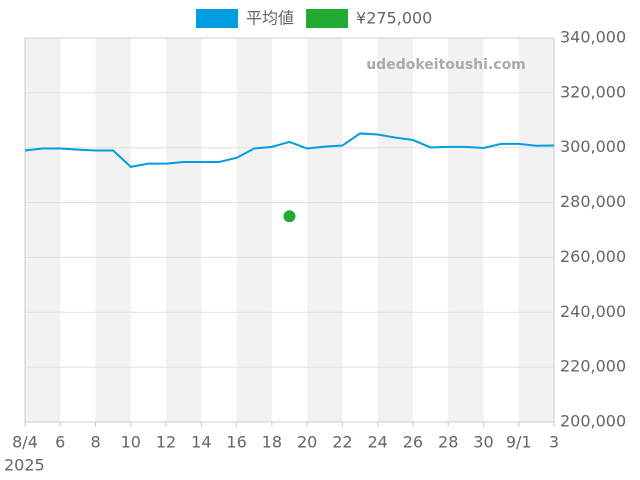 This screenshot has width=640, height=480. I want to click on x-tick-label: 6, so click(60, 442).